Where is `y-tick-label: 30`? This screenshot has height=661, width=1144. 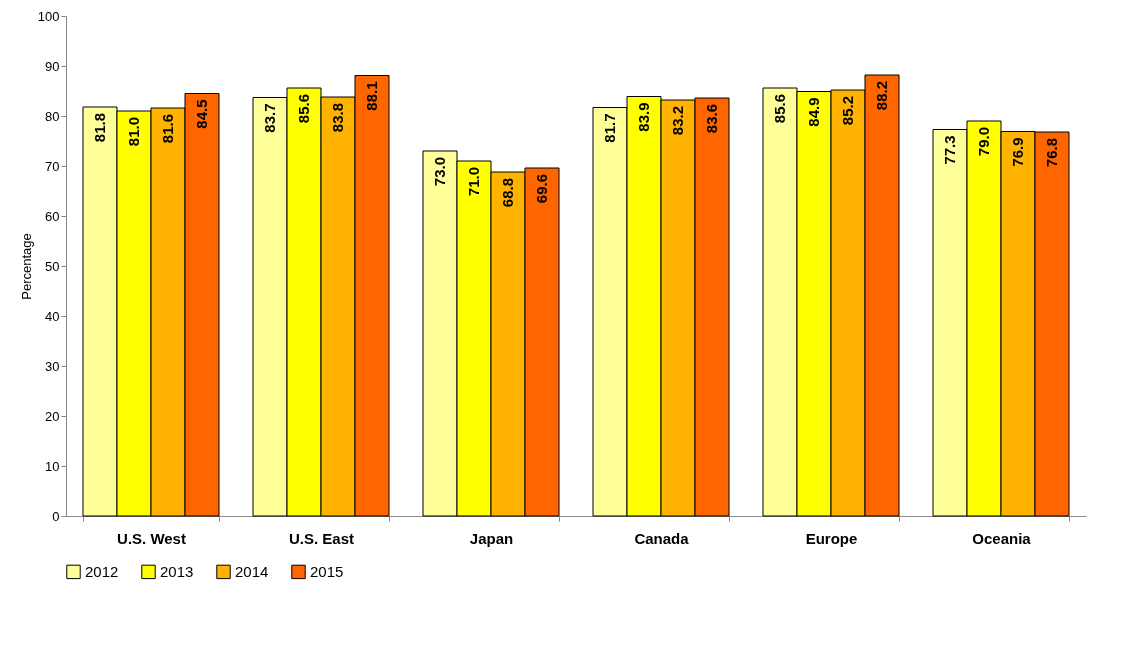
y-tick-label: 30 is located at coordinates (52, 366).